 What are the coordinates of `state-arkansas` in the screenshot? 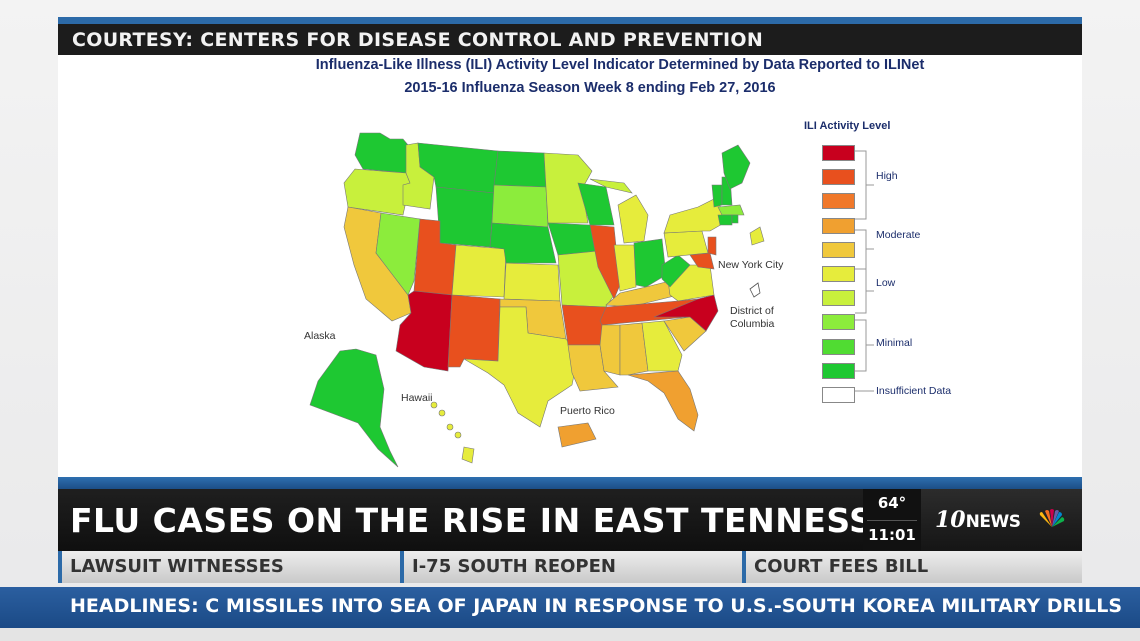 It's located at (584, 325).